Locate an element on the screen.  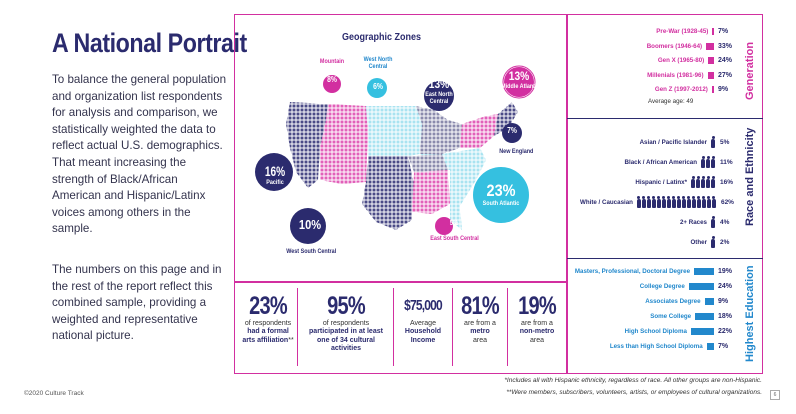
region-pacific is located at coordinates (307, 145).